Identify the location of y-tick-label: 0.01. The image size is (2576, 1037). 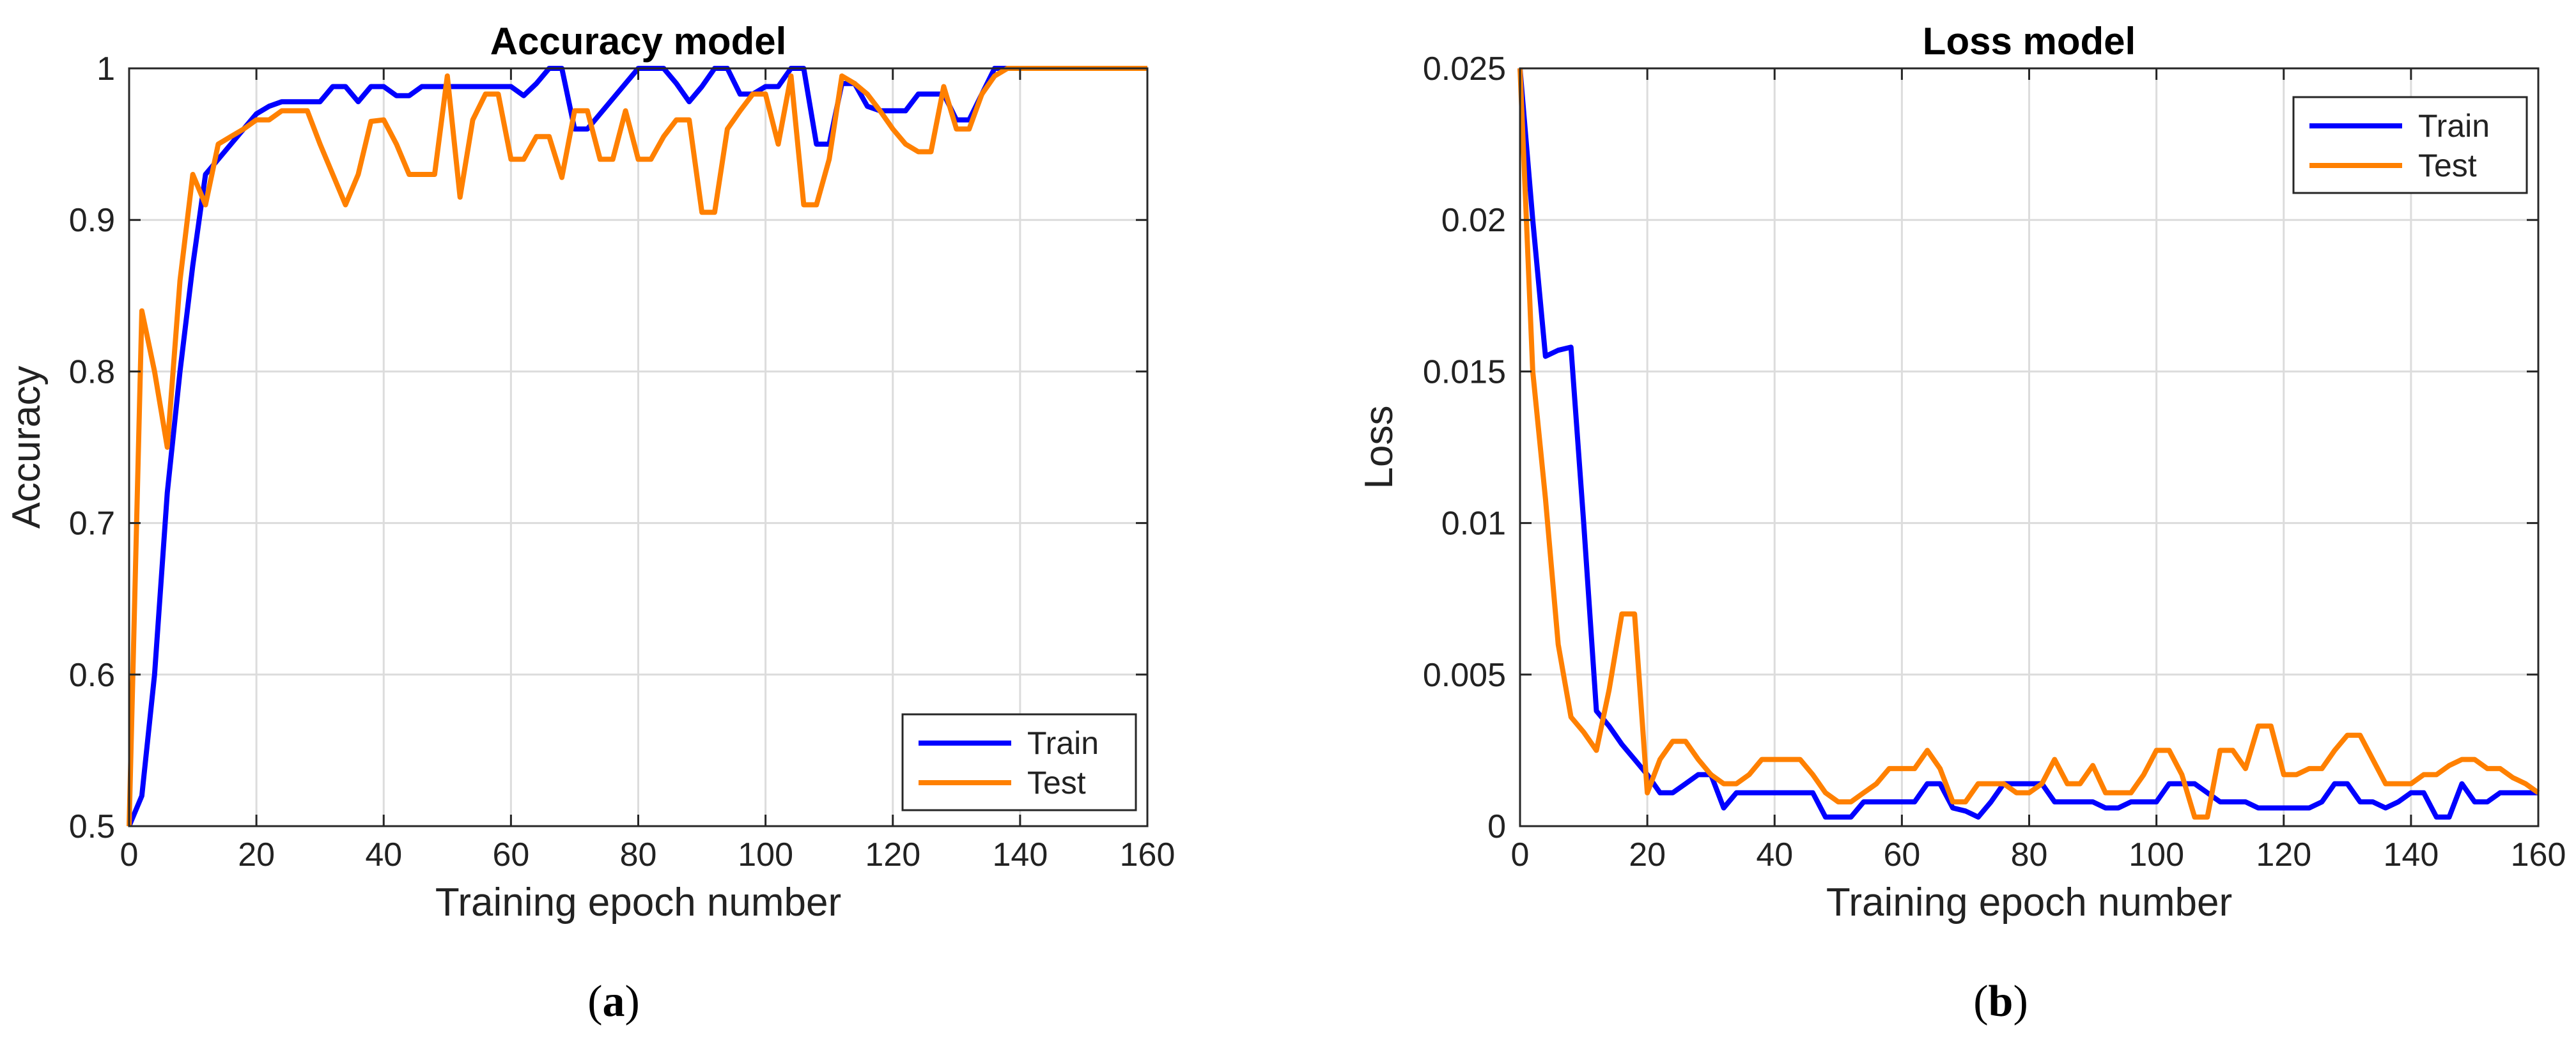
(1473, 523).